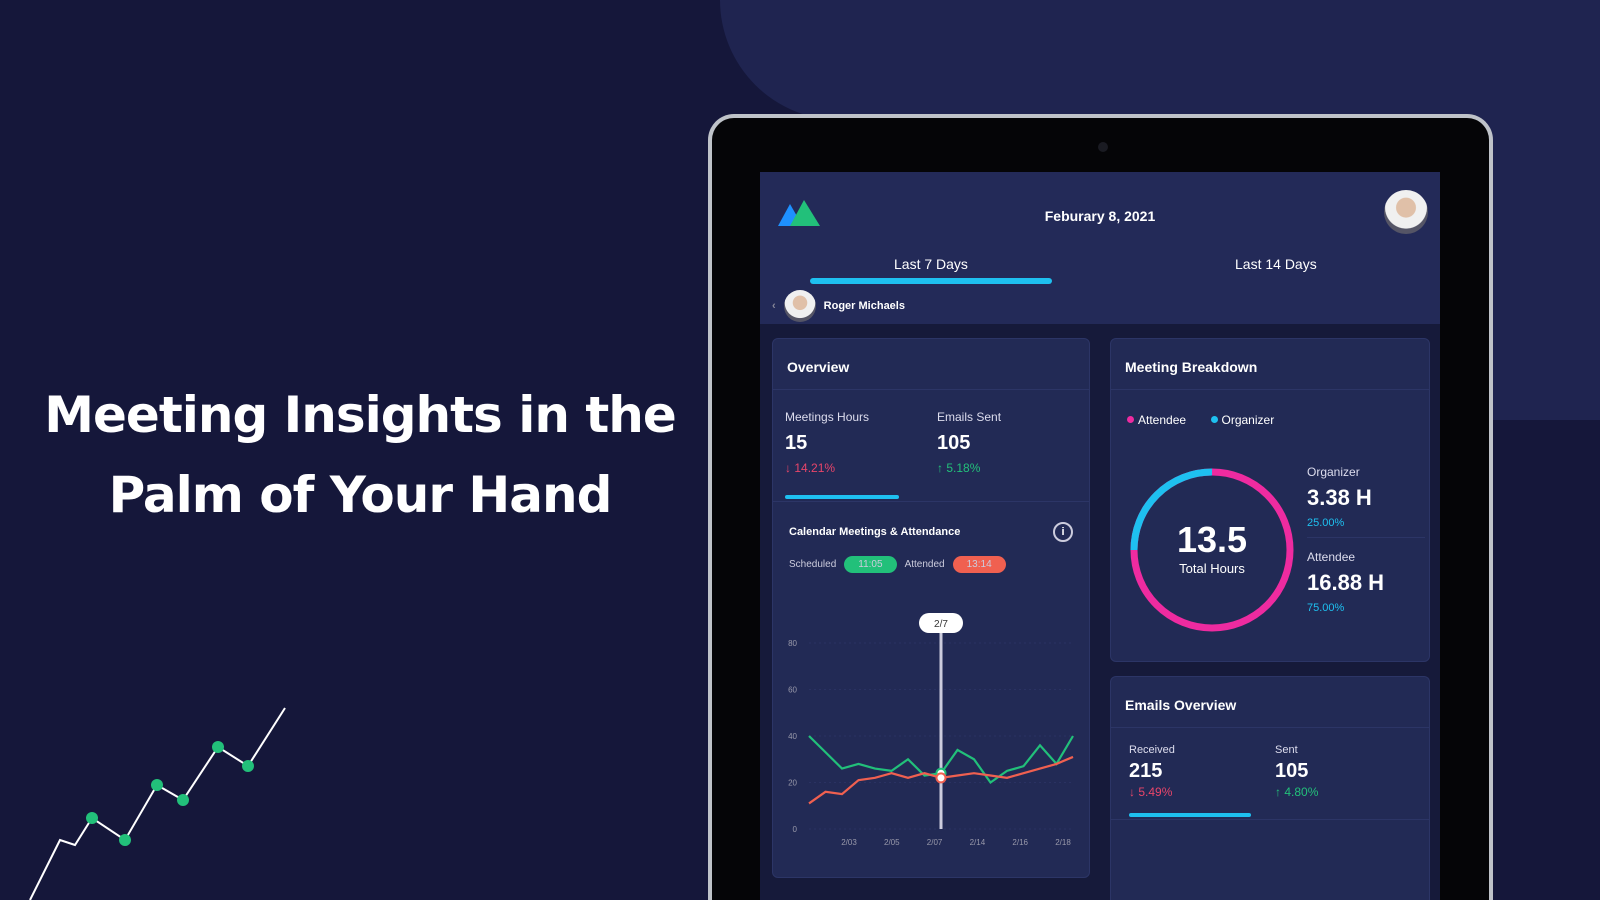  What do you see at coordinates (1156, 420) in the screenshot?
I see `legend-attendee: Attendee` at bounding box center [1156, 420].